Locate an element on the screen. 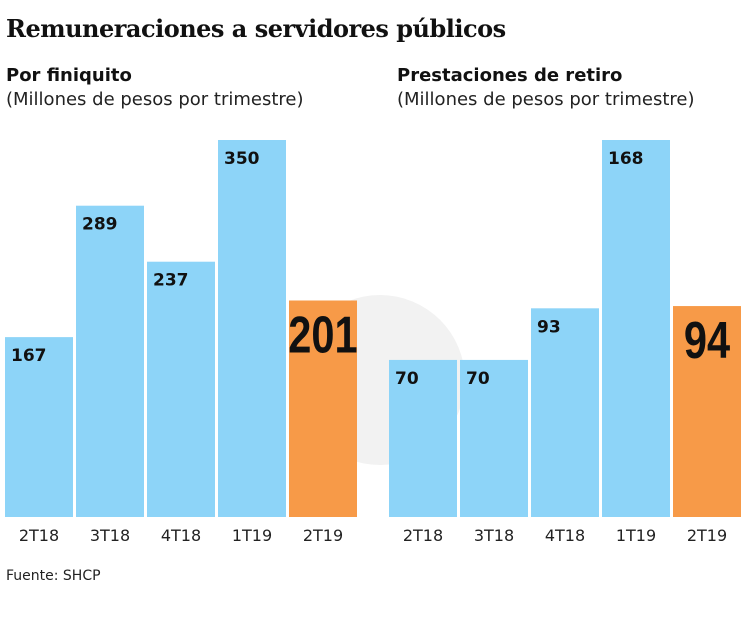 This screenshot has height=620, width=748. chart-1-title: Por finiquito is located at coordinates (69, 75).